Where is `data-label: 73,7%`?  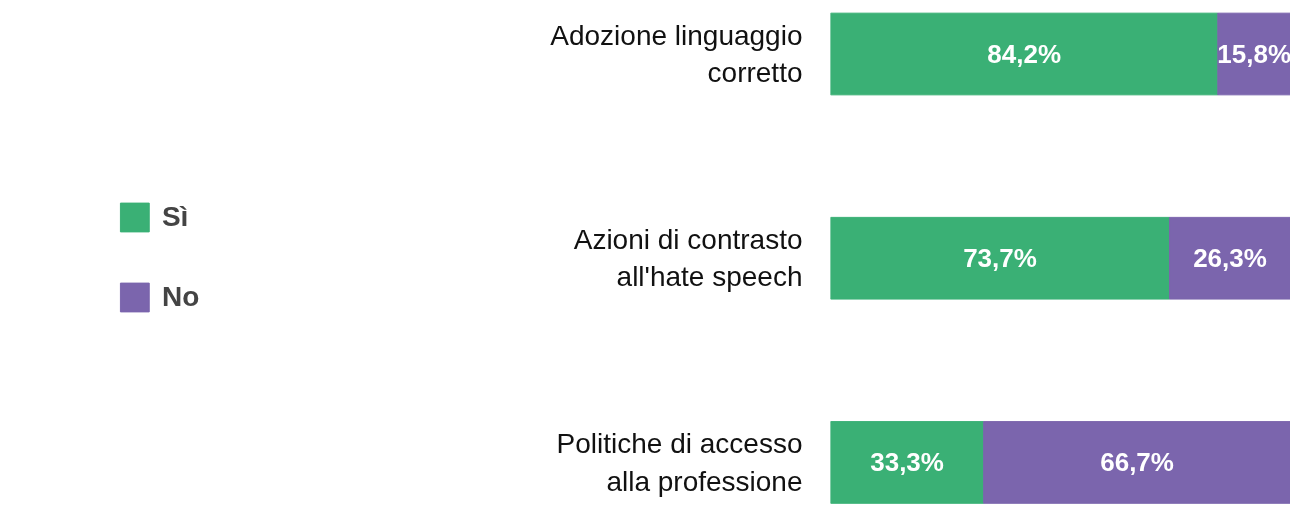 data-label: 73,7% is located at coordinates (1000, 258).